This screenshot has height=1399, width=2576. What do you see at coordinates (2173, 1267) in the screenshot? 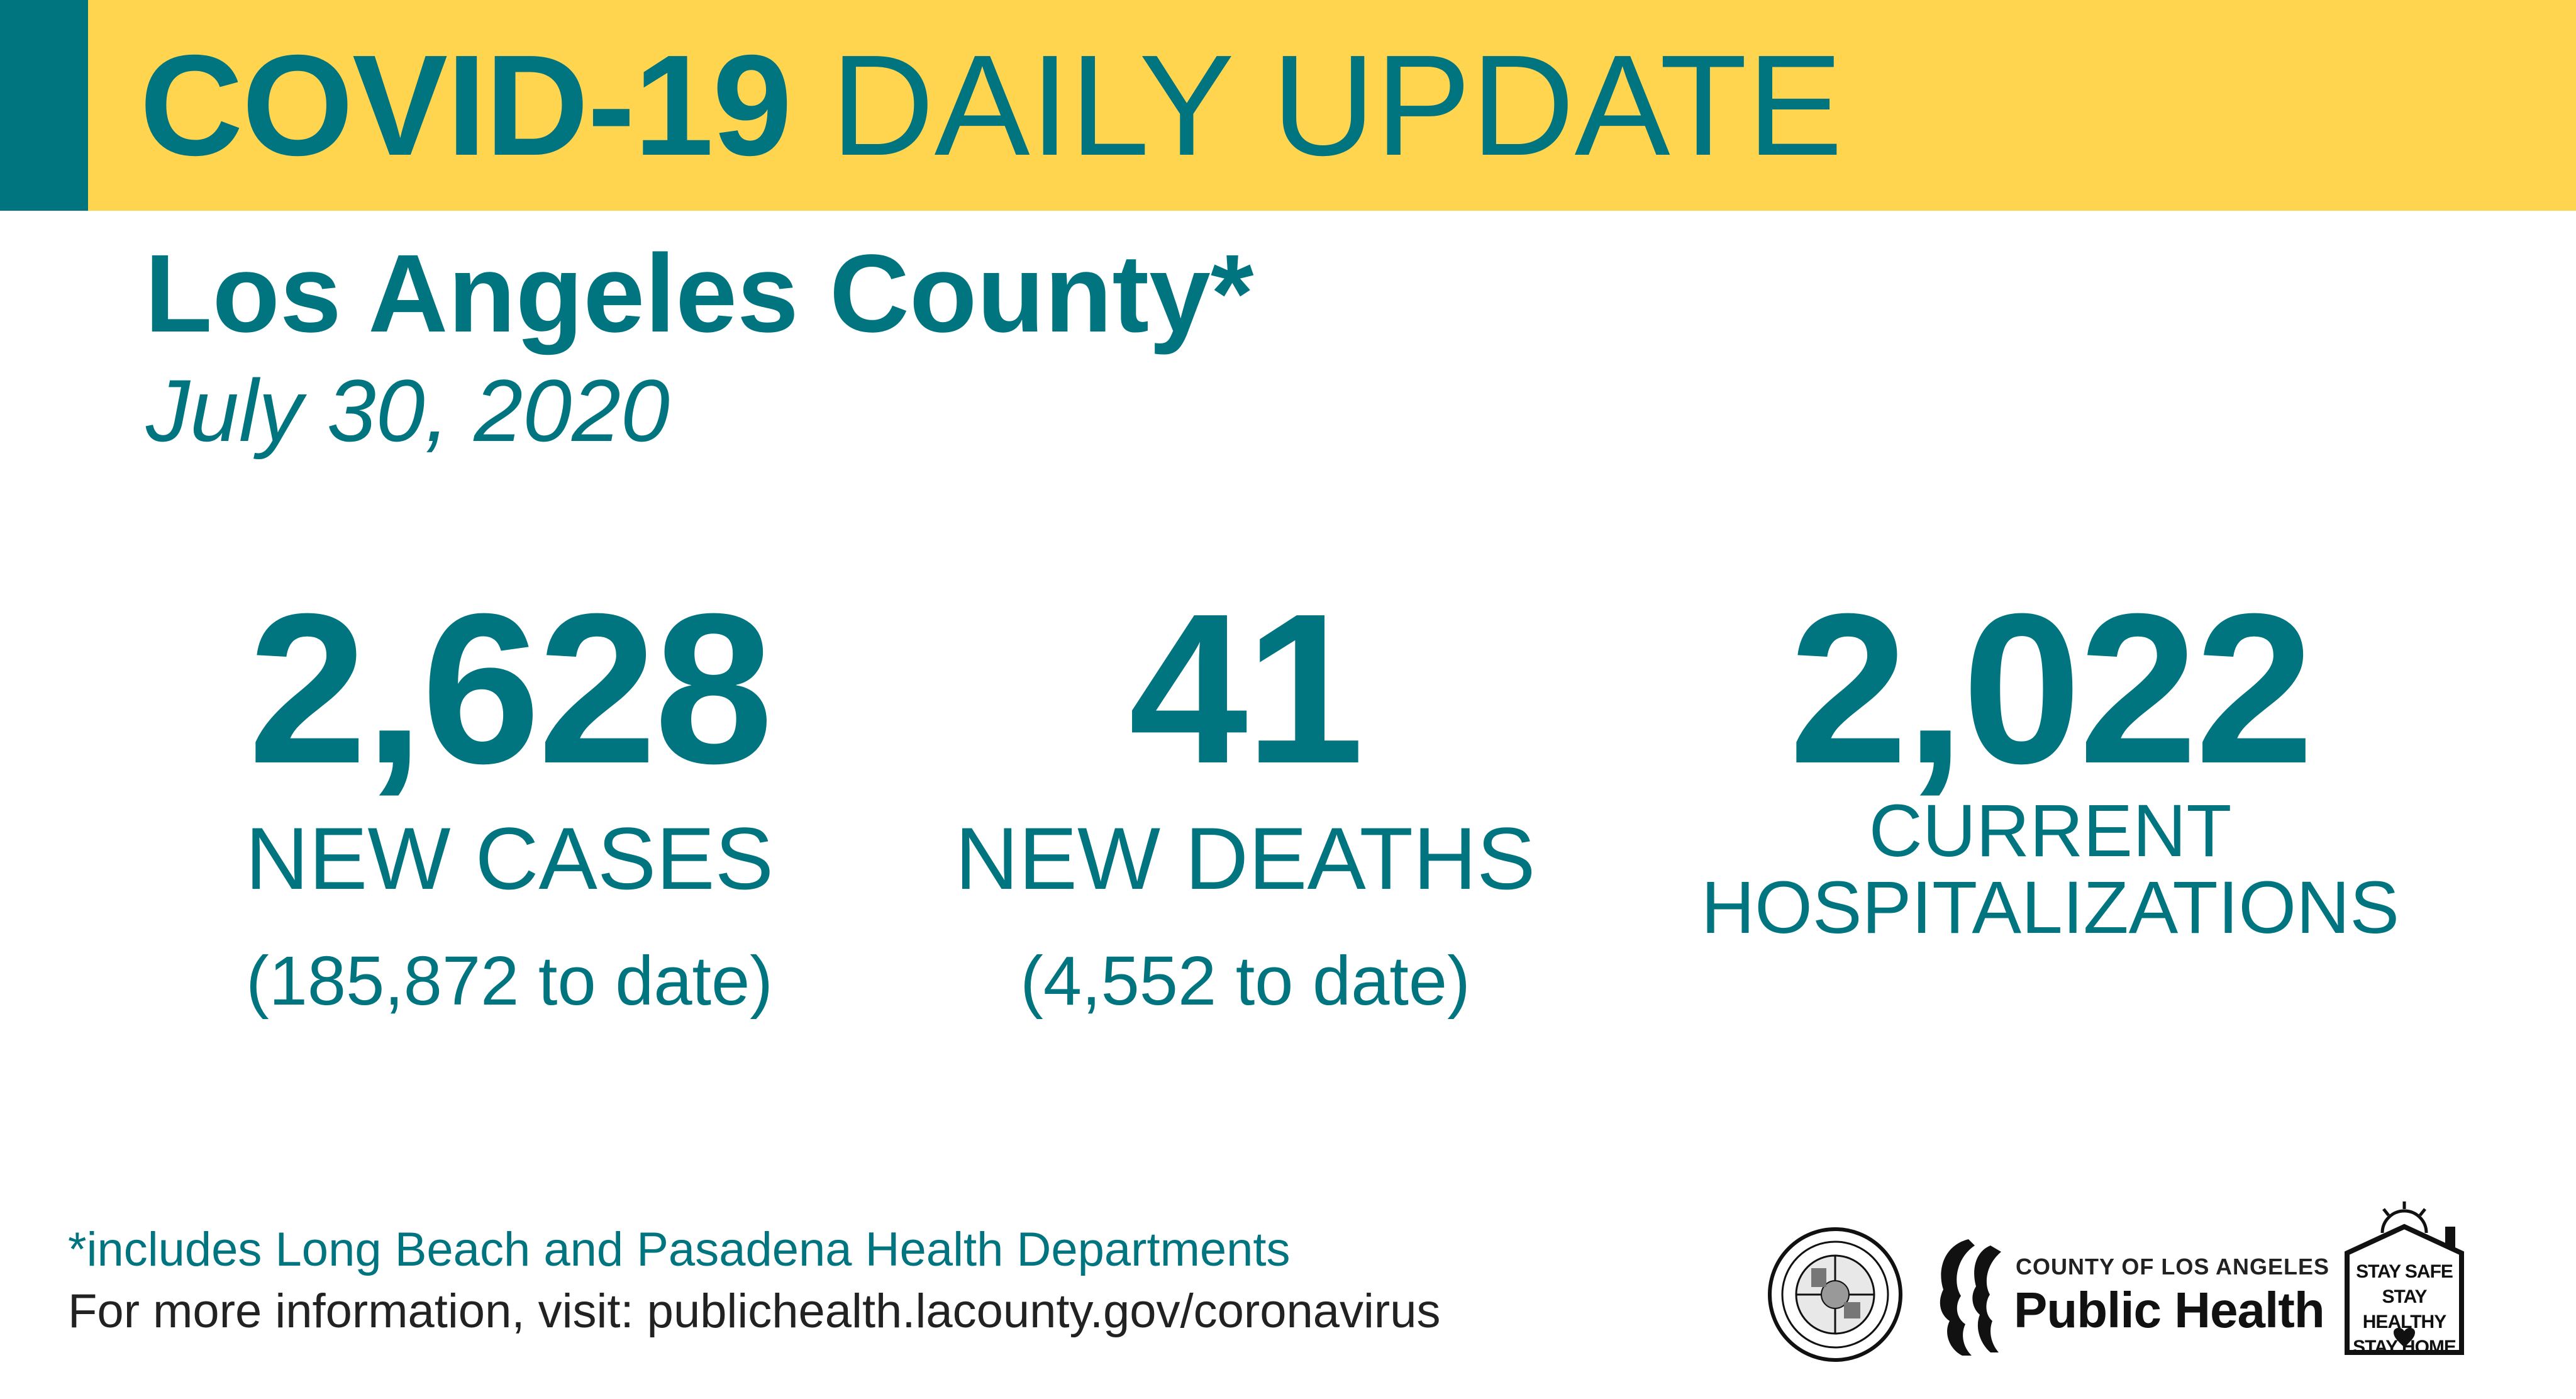
I see `public-health-small-text: COUNTY OF LOS ANGELES` at bounding box center [2173, 1267].